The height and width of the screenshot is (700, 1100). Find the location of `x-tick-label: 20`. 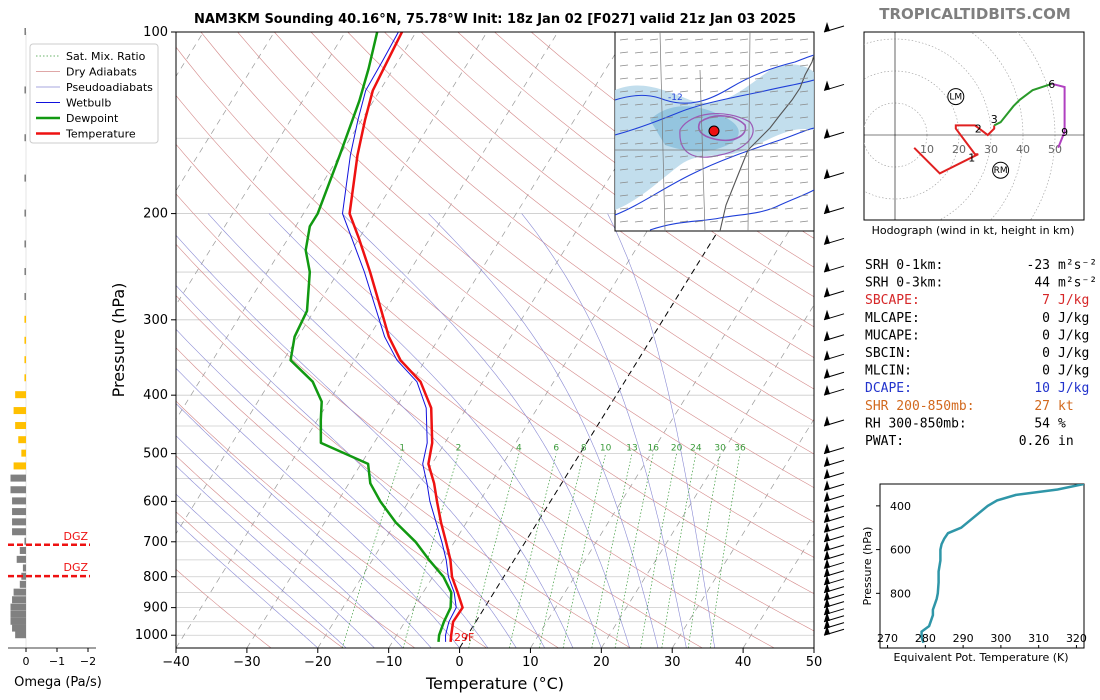

x-tick-label: 20 is located at coordinates (601, 662).